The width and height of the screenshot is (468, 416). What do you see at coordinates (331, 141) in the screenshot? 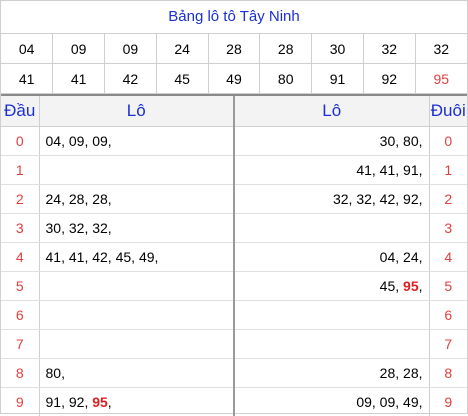
I see `lo-right-cell: 30, 80,` at bounding box center [331, 141].